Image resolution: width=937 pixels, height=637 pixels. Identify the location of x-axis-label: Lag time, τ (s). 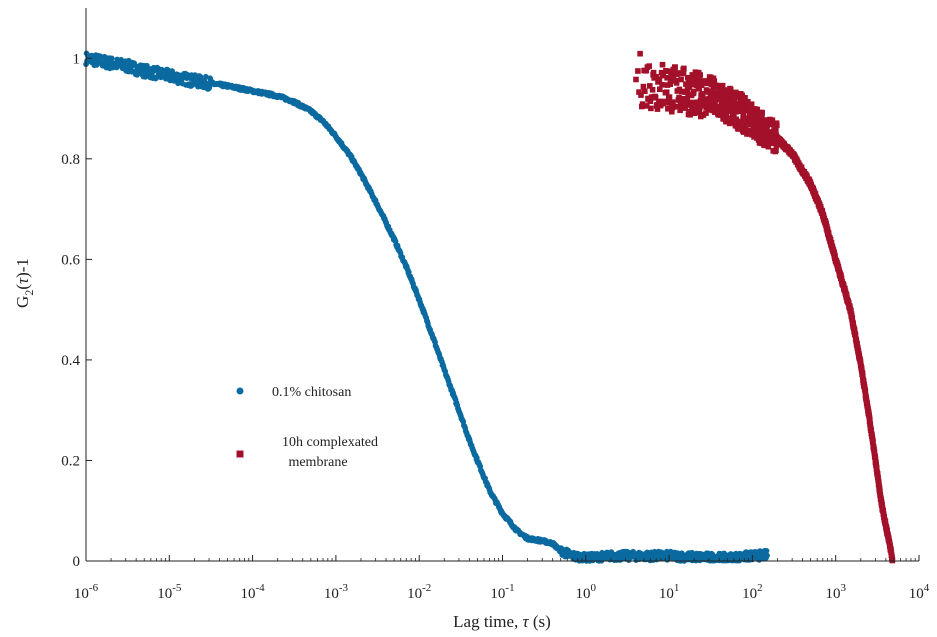
(502, 621).